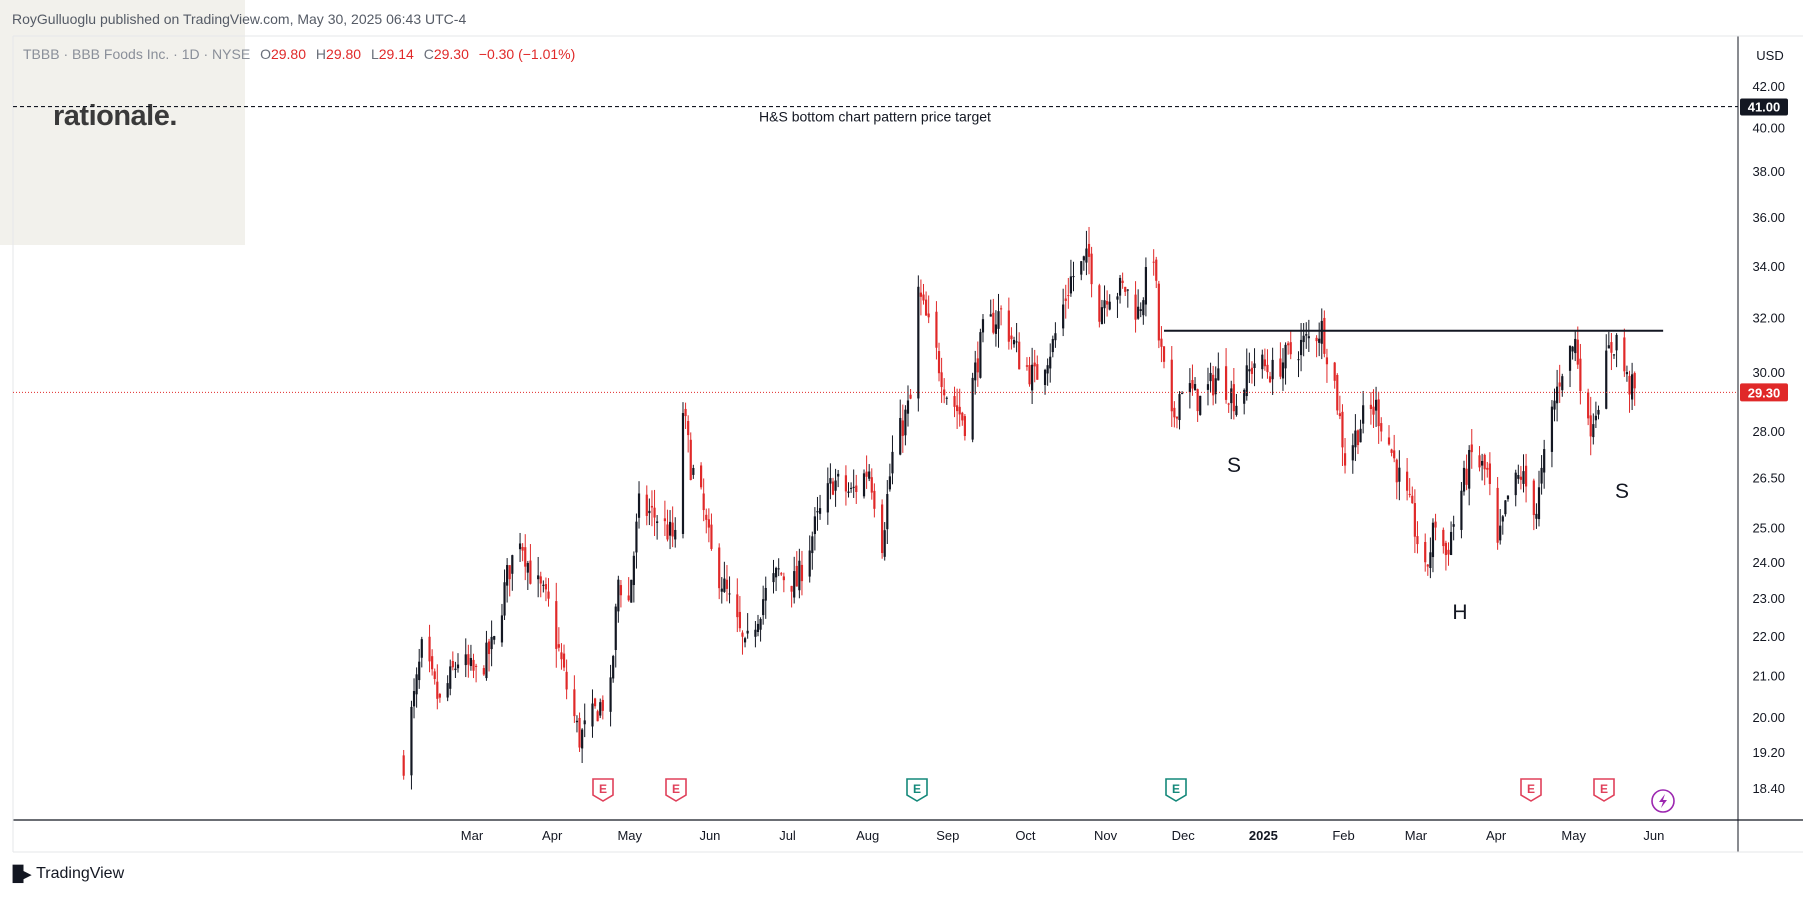  What do you see at coordinates (428, 54) in the screenshot?
I see `close-label: C` at bounding box center [428, 54].